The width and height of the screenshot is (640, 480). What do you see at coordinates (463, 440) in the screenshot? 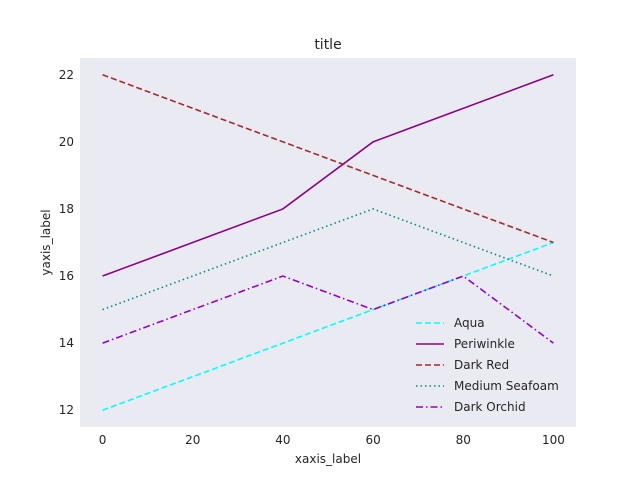
I see `x-tick-label: 80` at bounding box center [463, 440].